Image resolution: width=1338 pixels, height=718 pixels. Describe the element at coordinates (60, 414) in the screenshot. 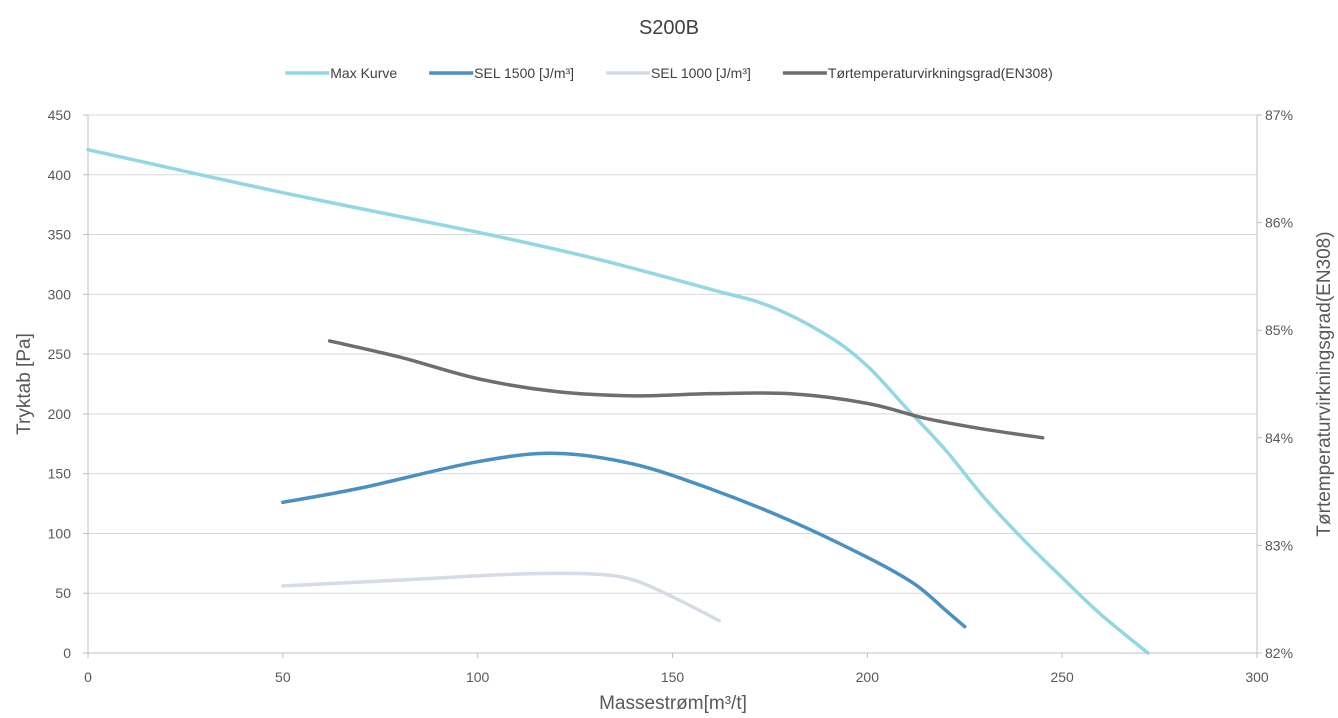

I see `y-tick-label: 200` at that location.